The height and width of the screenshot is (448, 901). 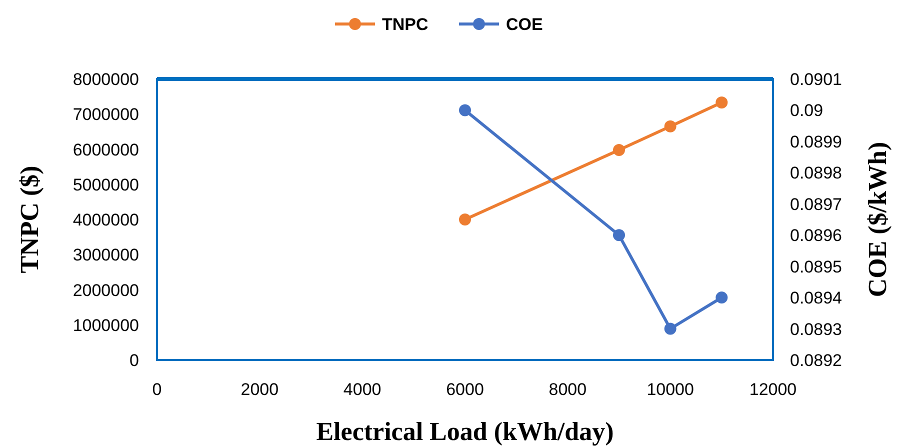 What do you see at coordinates (807, 110) in the screenshot?
I see `y2-tick-label: 0.09` at bounding box center [807, 110].